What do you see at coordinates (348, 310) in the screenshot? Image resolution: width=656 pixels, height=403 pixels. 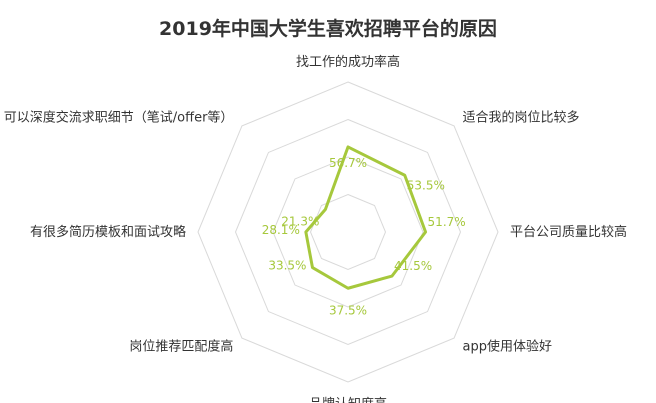 I see `value-label: 37.5%` at bounding box center [348, 310].